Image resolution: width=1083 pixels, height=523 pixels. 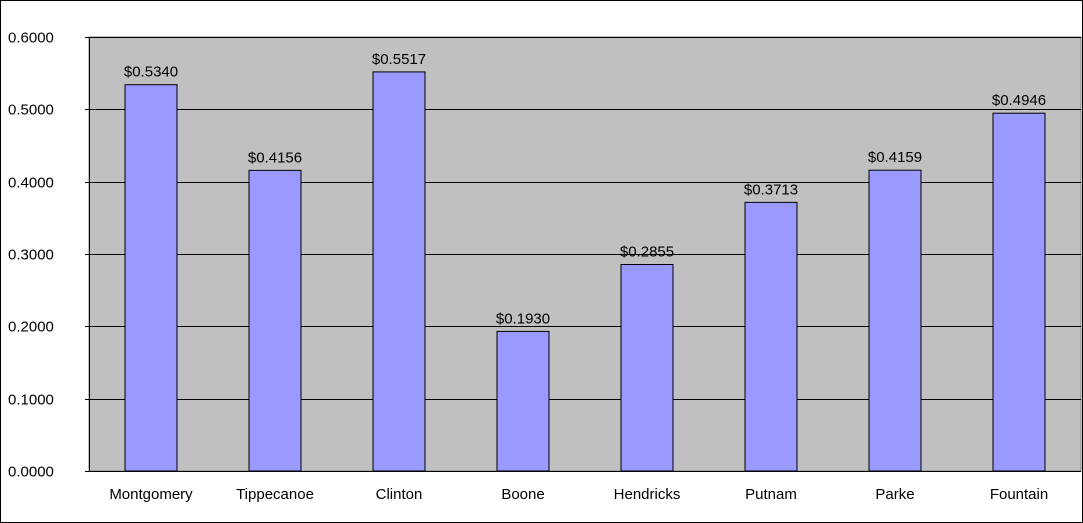 What do you see at coordinates (151, 278) in the screenshot?
I see `bar-montgomery` at bounding box center [151, 278].